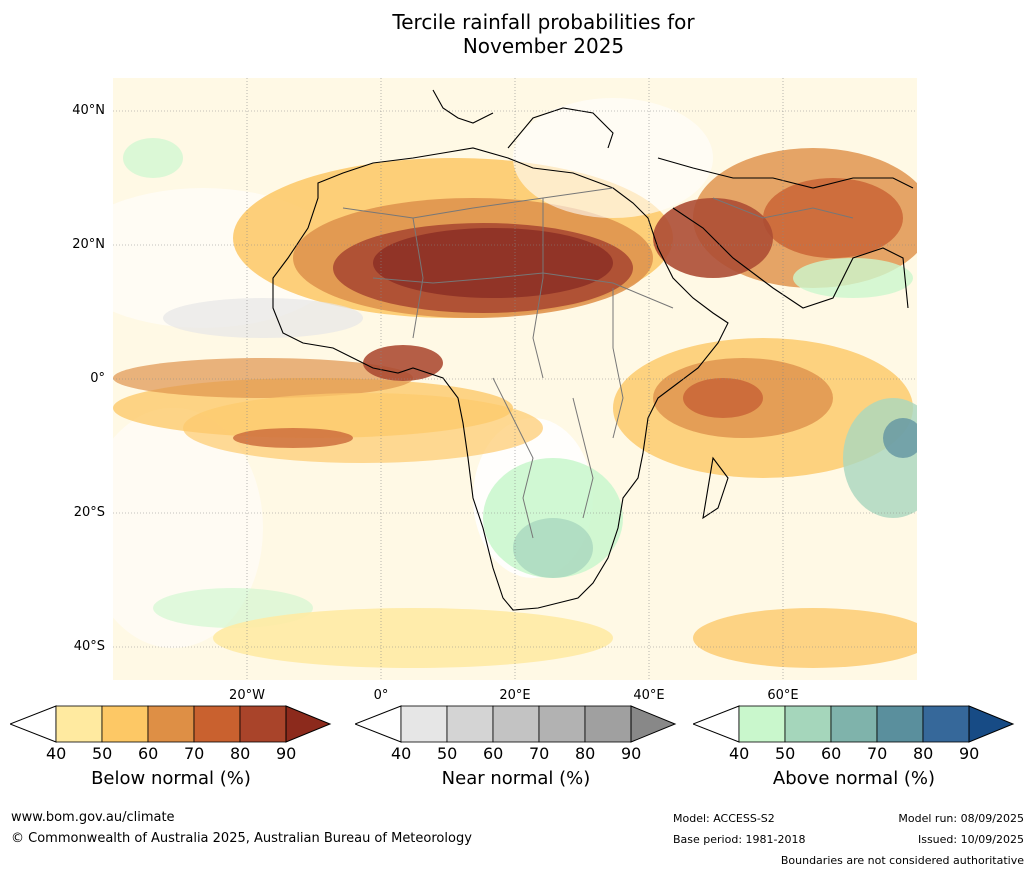 The image size is (1035, 873). What do you see at coordinates (783, 695) in the screenshot?
I see `lon-label-60e: 60°E` at bounding box center [783, 695].